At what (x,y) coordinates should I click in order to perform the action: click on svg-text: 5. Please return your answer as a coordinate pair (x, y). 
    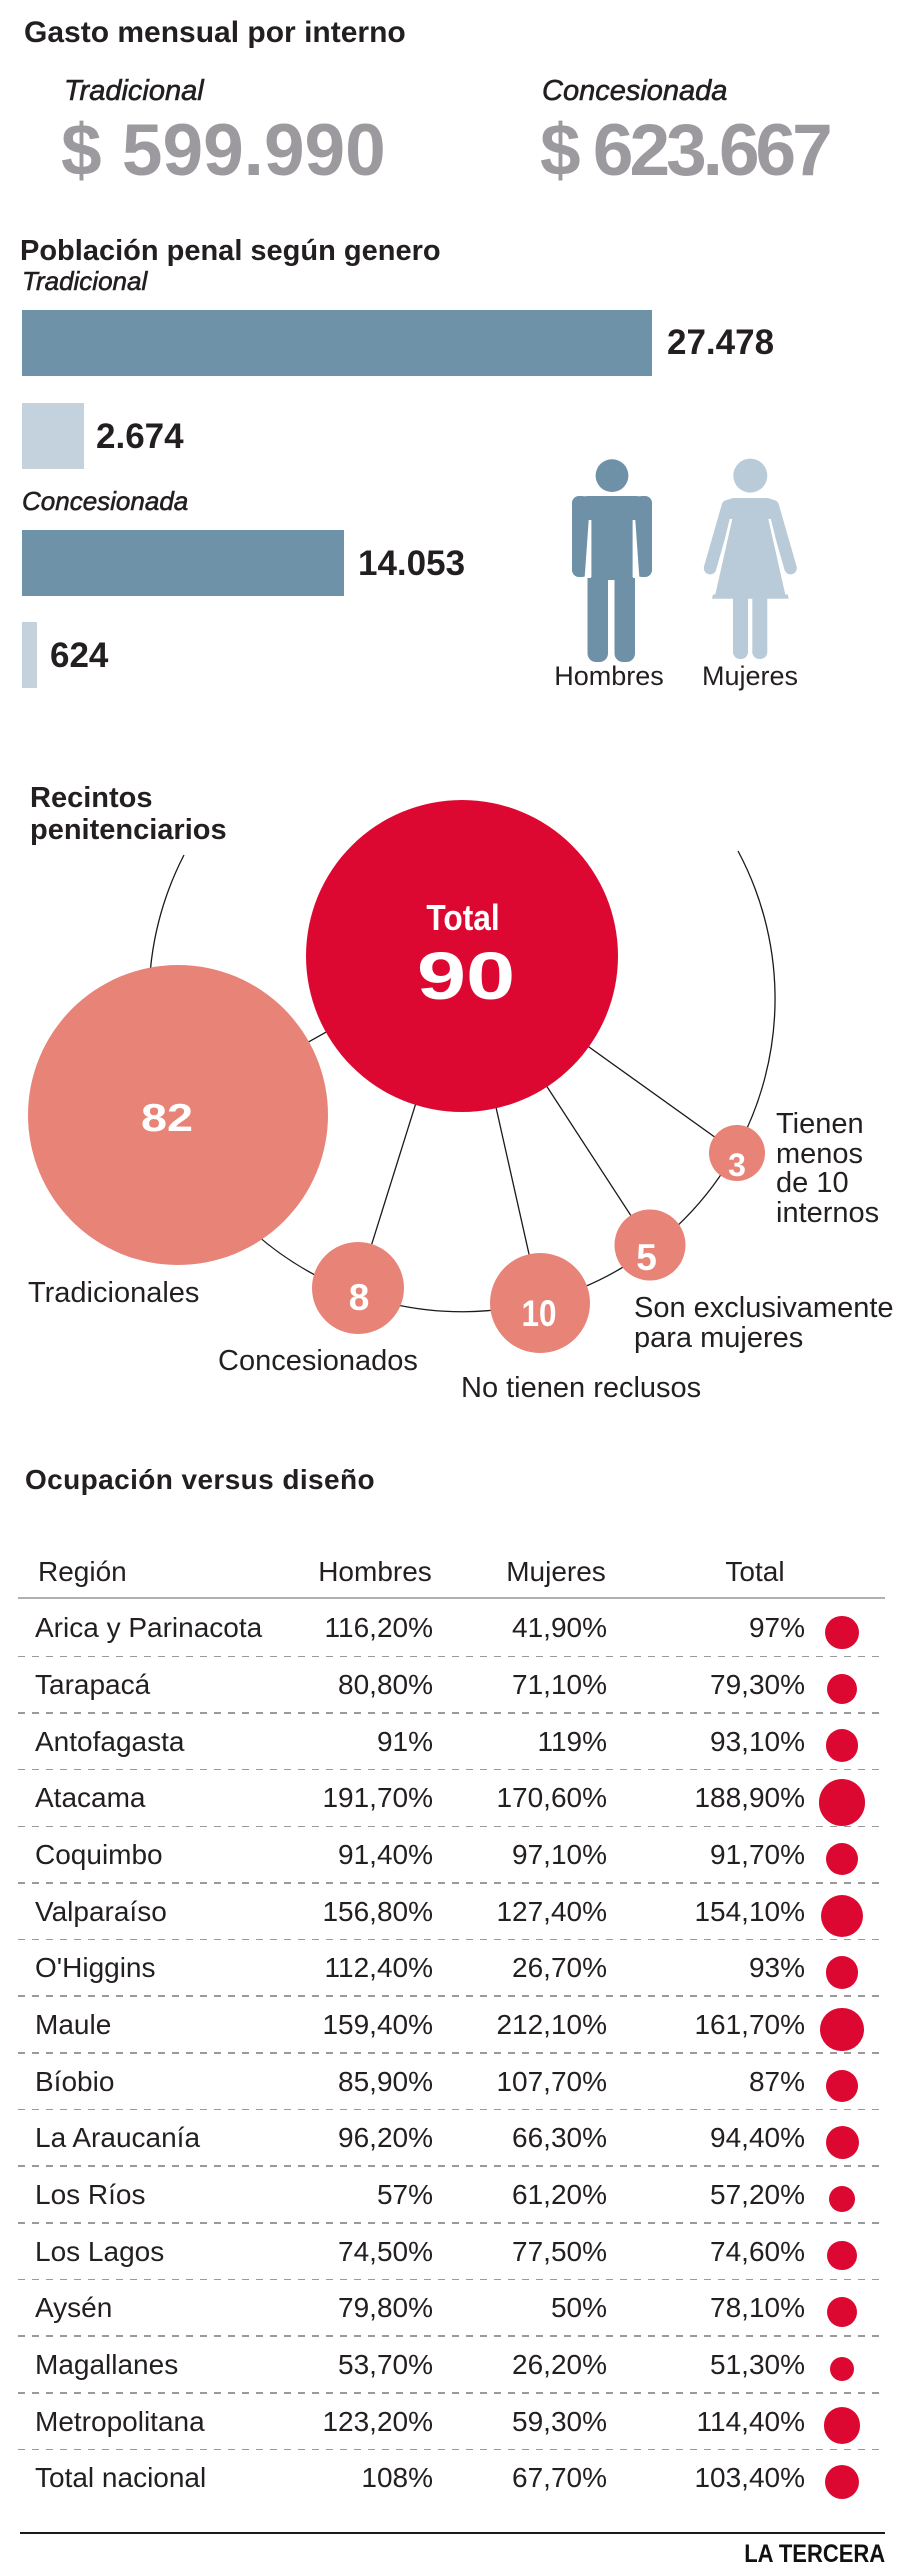
    Looking at the image, I should click on (646, 1257).